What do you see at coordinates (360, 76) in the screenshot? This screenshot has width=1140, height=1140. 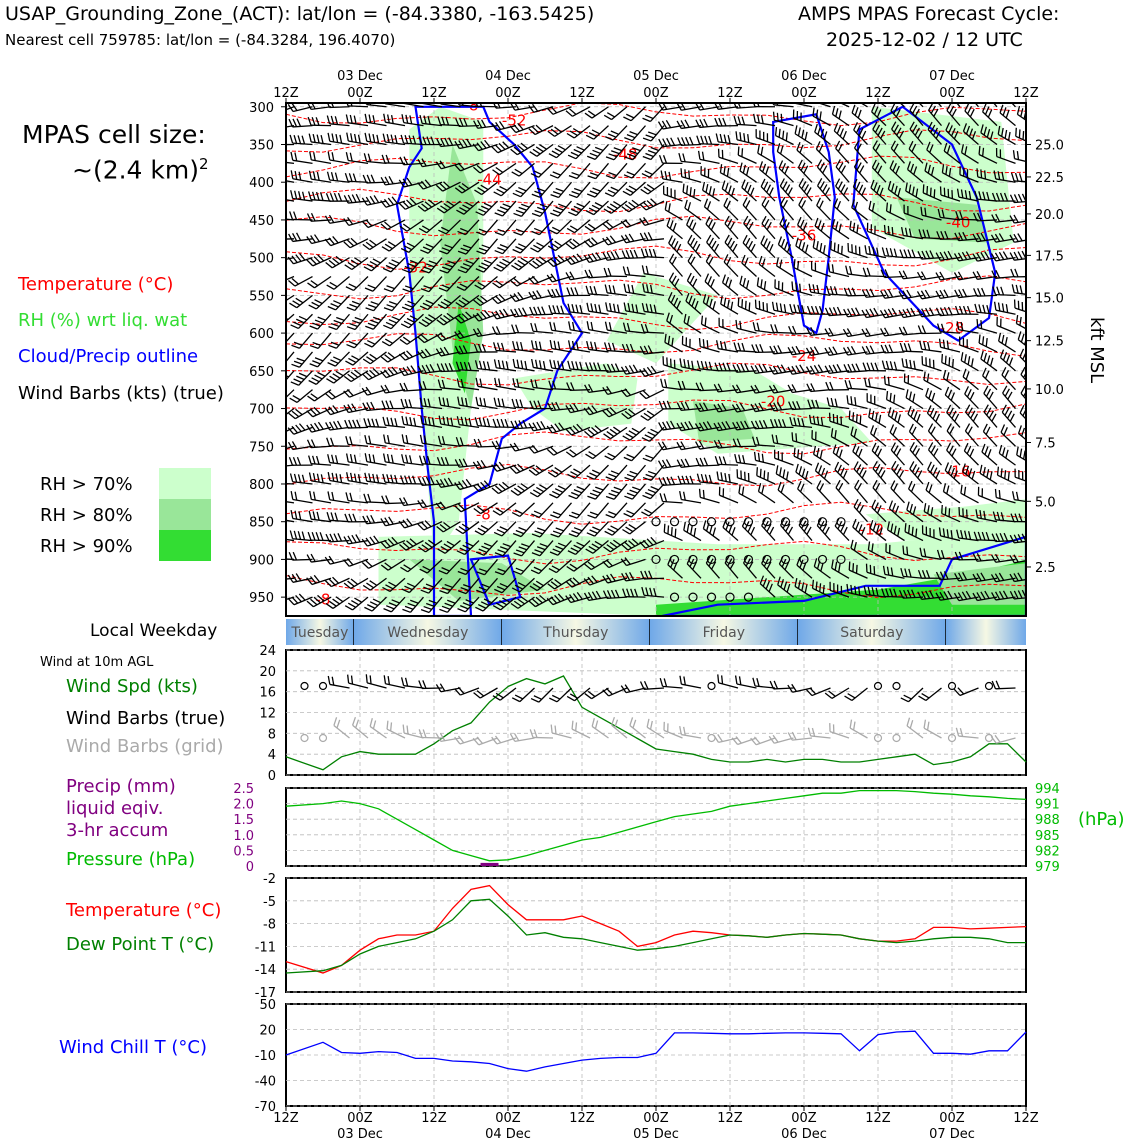 I see `top-date-label: 03 Dec` at bounding box center [360, 76].